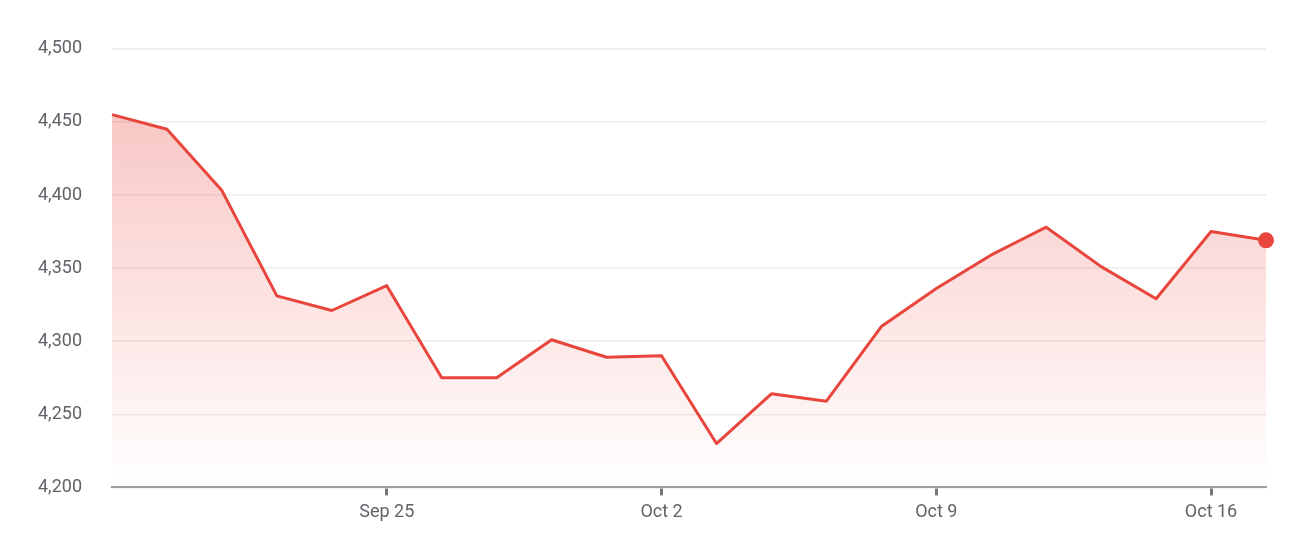 The image size is (1292, 537). I want to click on y-tick-label: 4,500, so click(60, 47).